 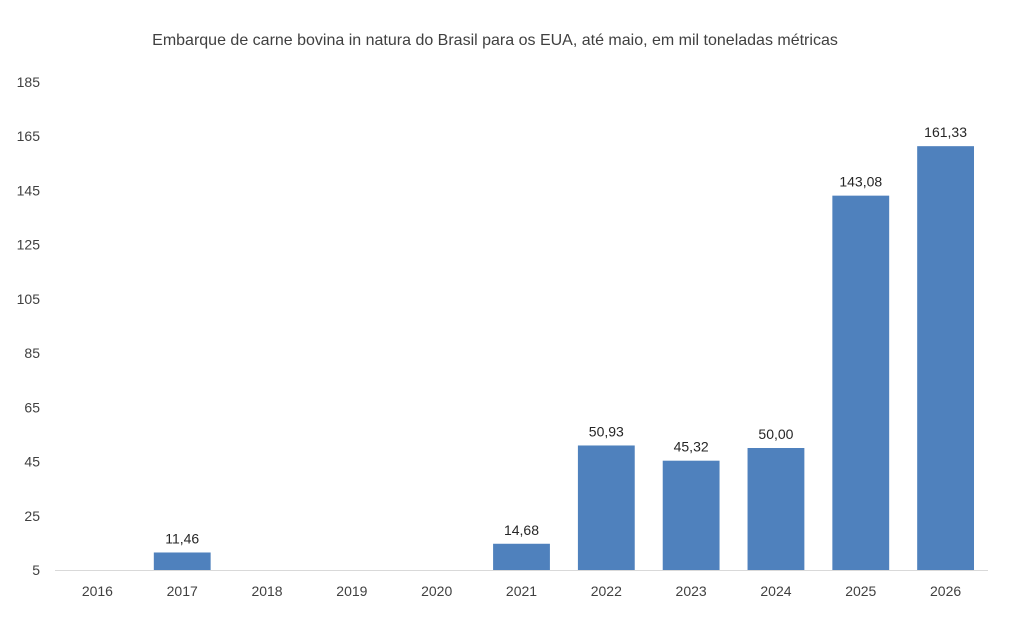 What do you see at coordinates (691, 447) in the screenshot?
I see `data-label-2023: 45,32` at bounding box center [691, 447].